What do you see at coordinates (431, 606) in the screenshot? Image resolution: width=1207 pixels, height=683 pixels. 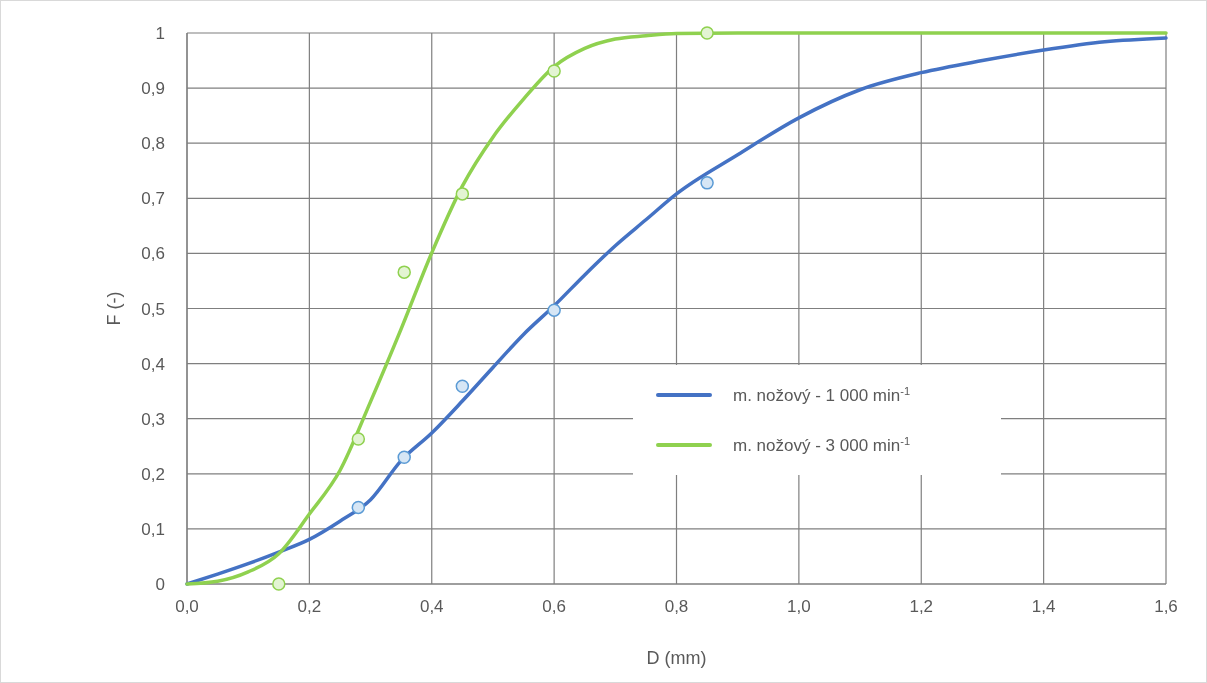 I see `x-tick-label: 0,4` at bounding box center [431, 606].